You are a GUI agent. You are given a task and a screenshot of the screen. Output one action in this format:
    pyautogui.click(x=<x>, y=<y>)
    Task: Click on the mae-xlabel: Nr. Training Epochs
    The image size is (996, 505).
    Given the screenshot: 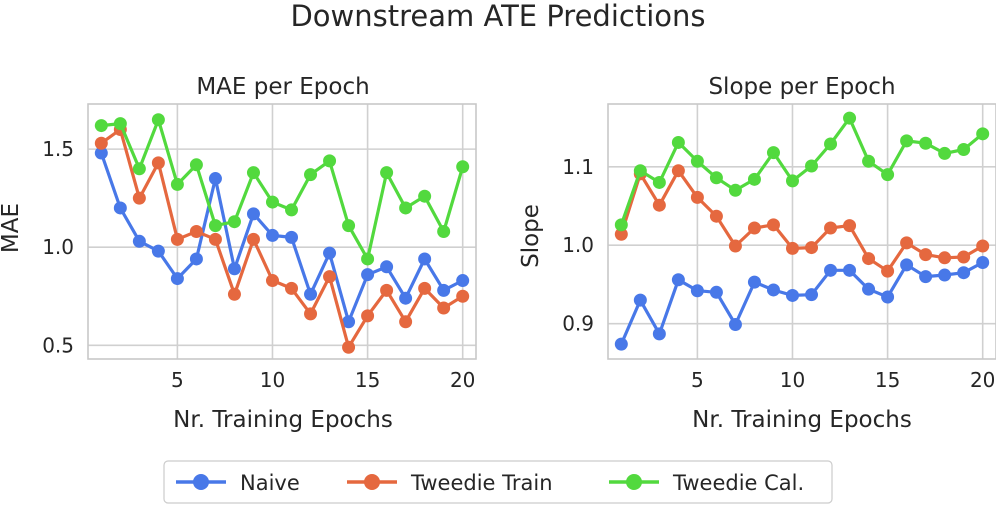 What is the action you would take?
    pyautogui.click(x=283, y=420)
    